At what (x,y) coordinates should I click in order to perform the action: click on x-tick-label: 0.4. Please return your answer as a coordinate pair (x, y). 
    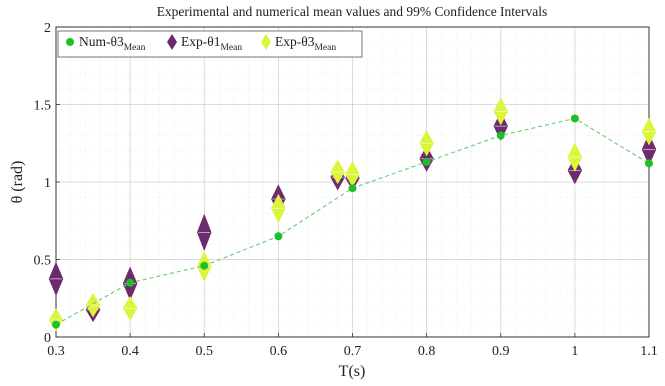
    Looking at the image, I should click on (130, 351).